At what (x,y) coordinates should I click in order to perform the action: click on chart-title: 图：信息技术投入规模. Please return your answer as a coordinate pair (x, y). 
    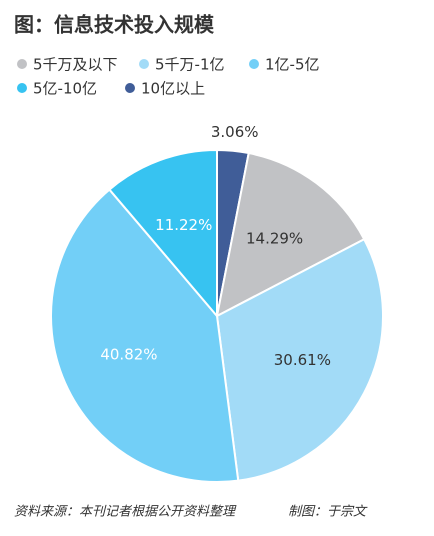
    Looking at the image, I should click on (114, 25).